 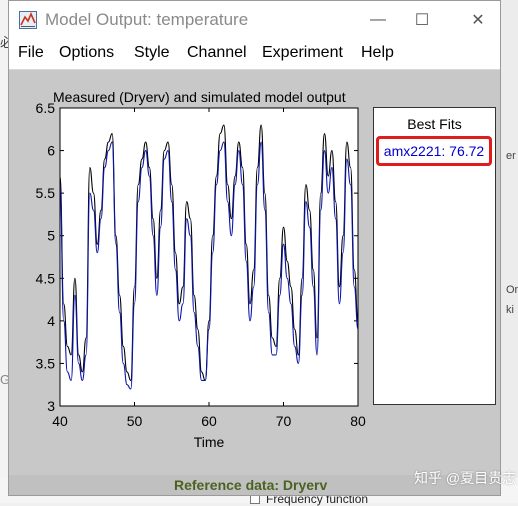 I want to click on status-bar: Reference data: Dryerv, so click(x=254, y=485).